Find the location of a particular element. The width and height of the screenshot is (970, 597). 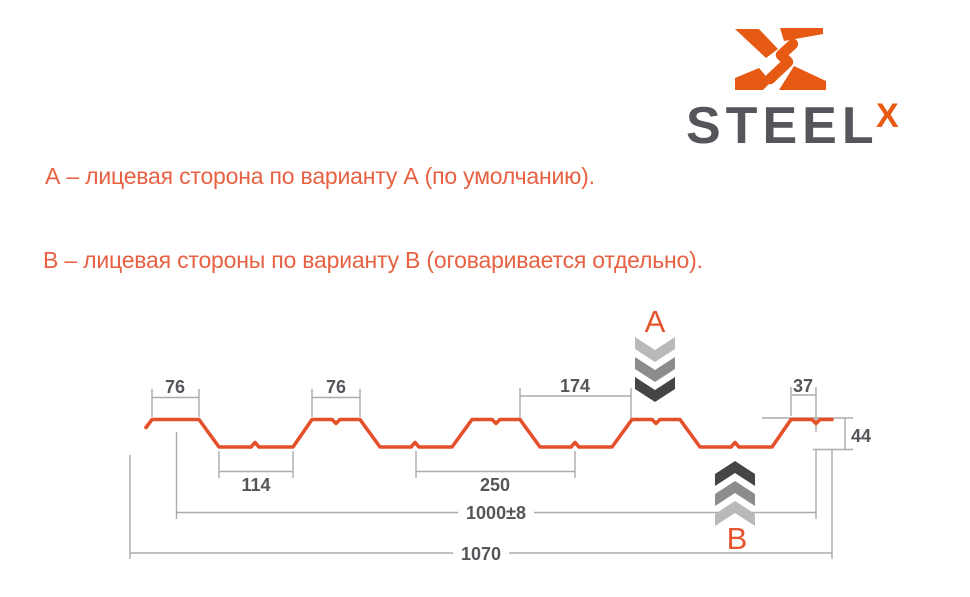

dim-overall-width-label: 1070 is located at coordinates (481, 554).